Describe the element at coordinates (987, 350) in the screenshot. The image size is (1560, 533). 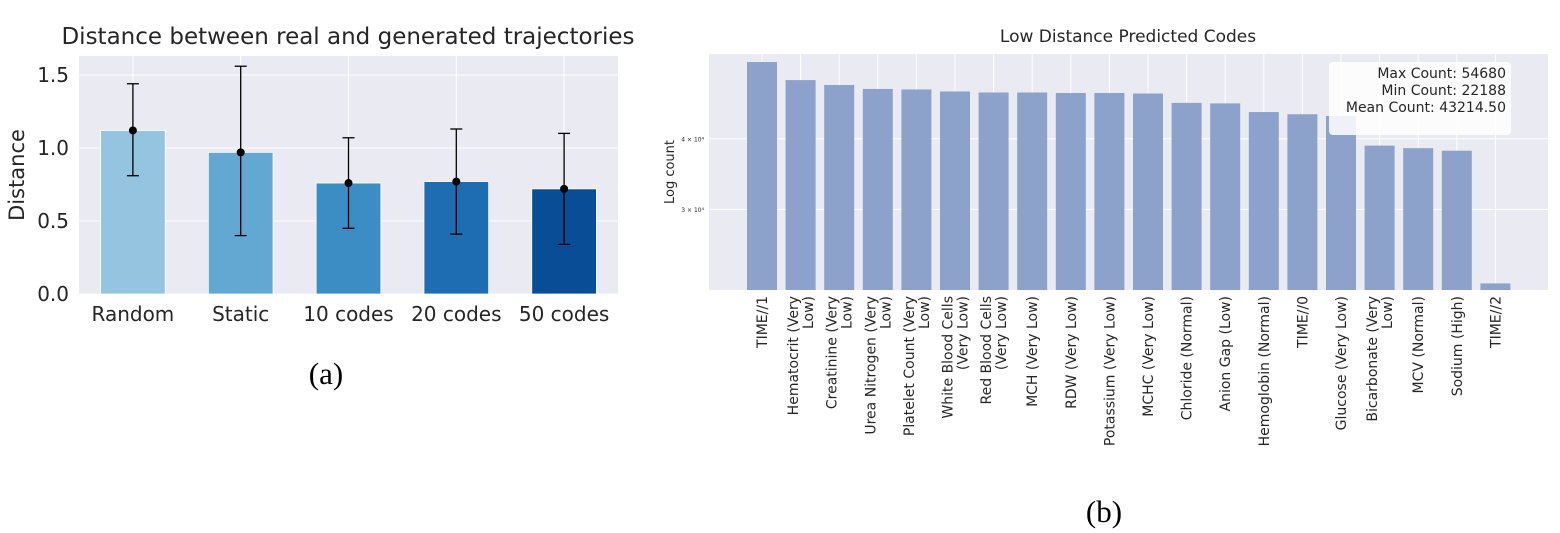
I see `x-tick-label: Red Blood Cells` at that location.